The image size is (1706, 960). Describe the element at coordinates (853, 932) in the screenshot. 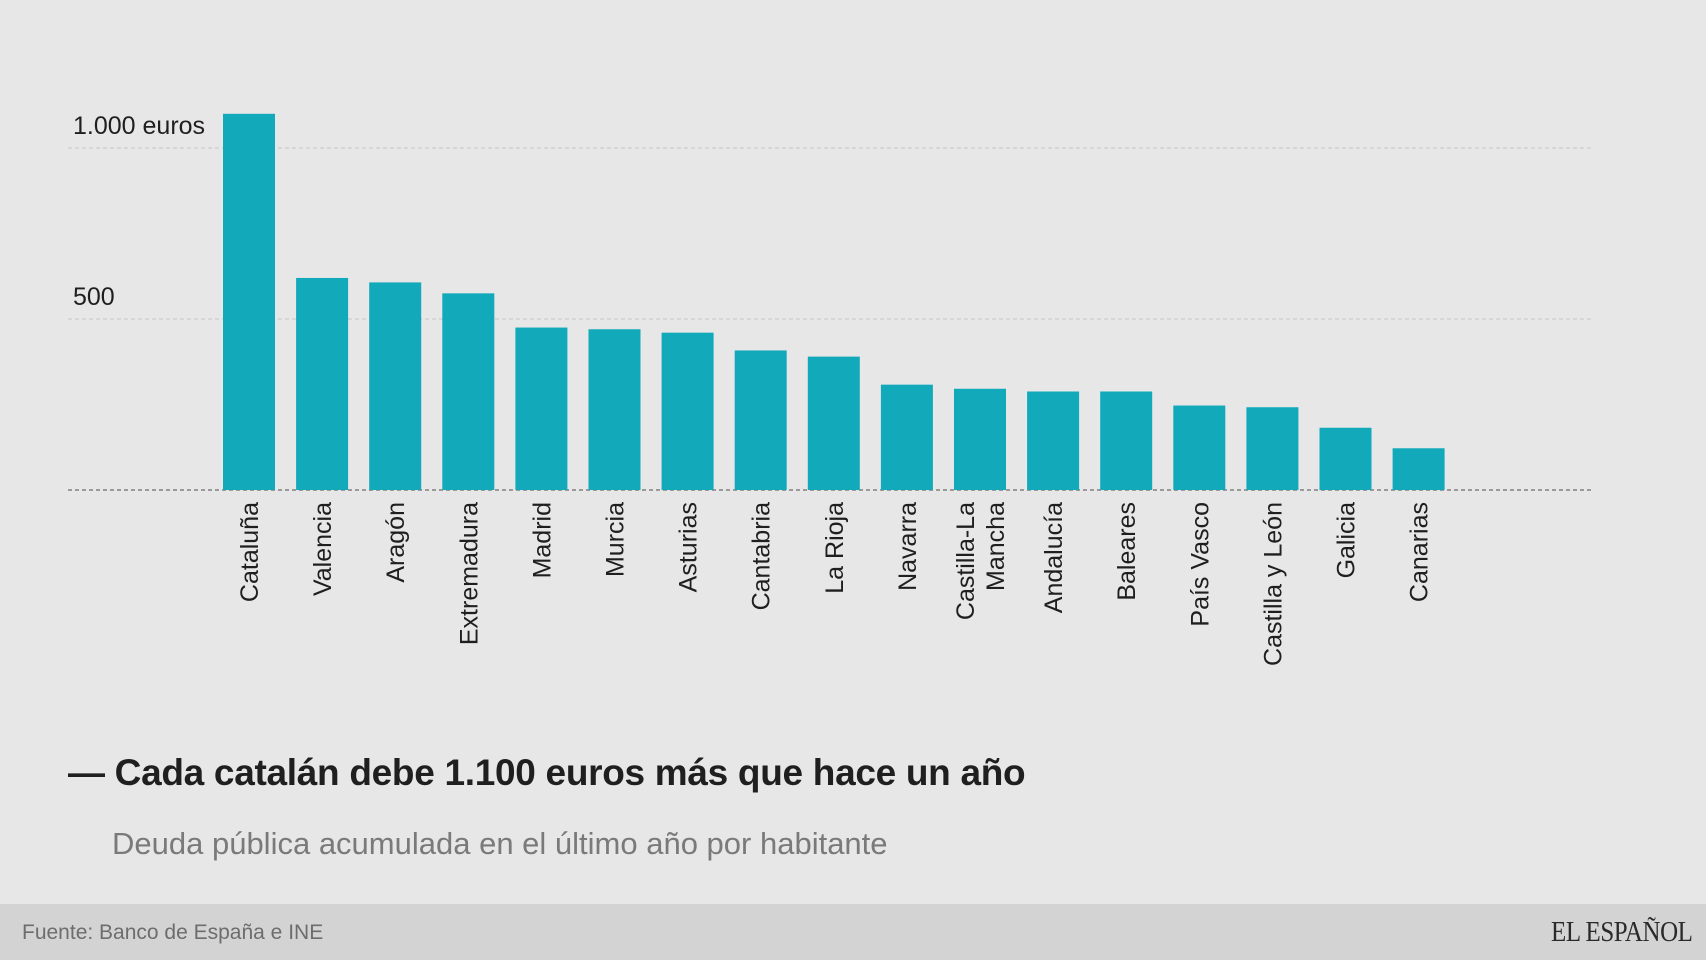

I see `footer-bar: Fuente: Banco de España e INE EL ESPAÑOL` at that location.